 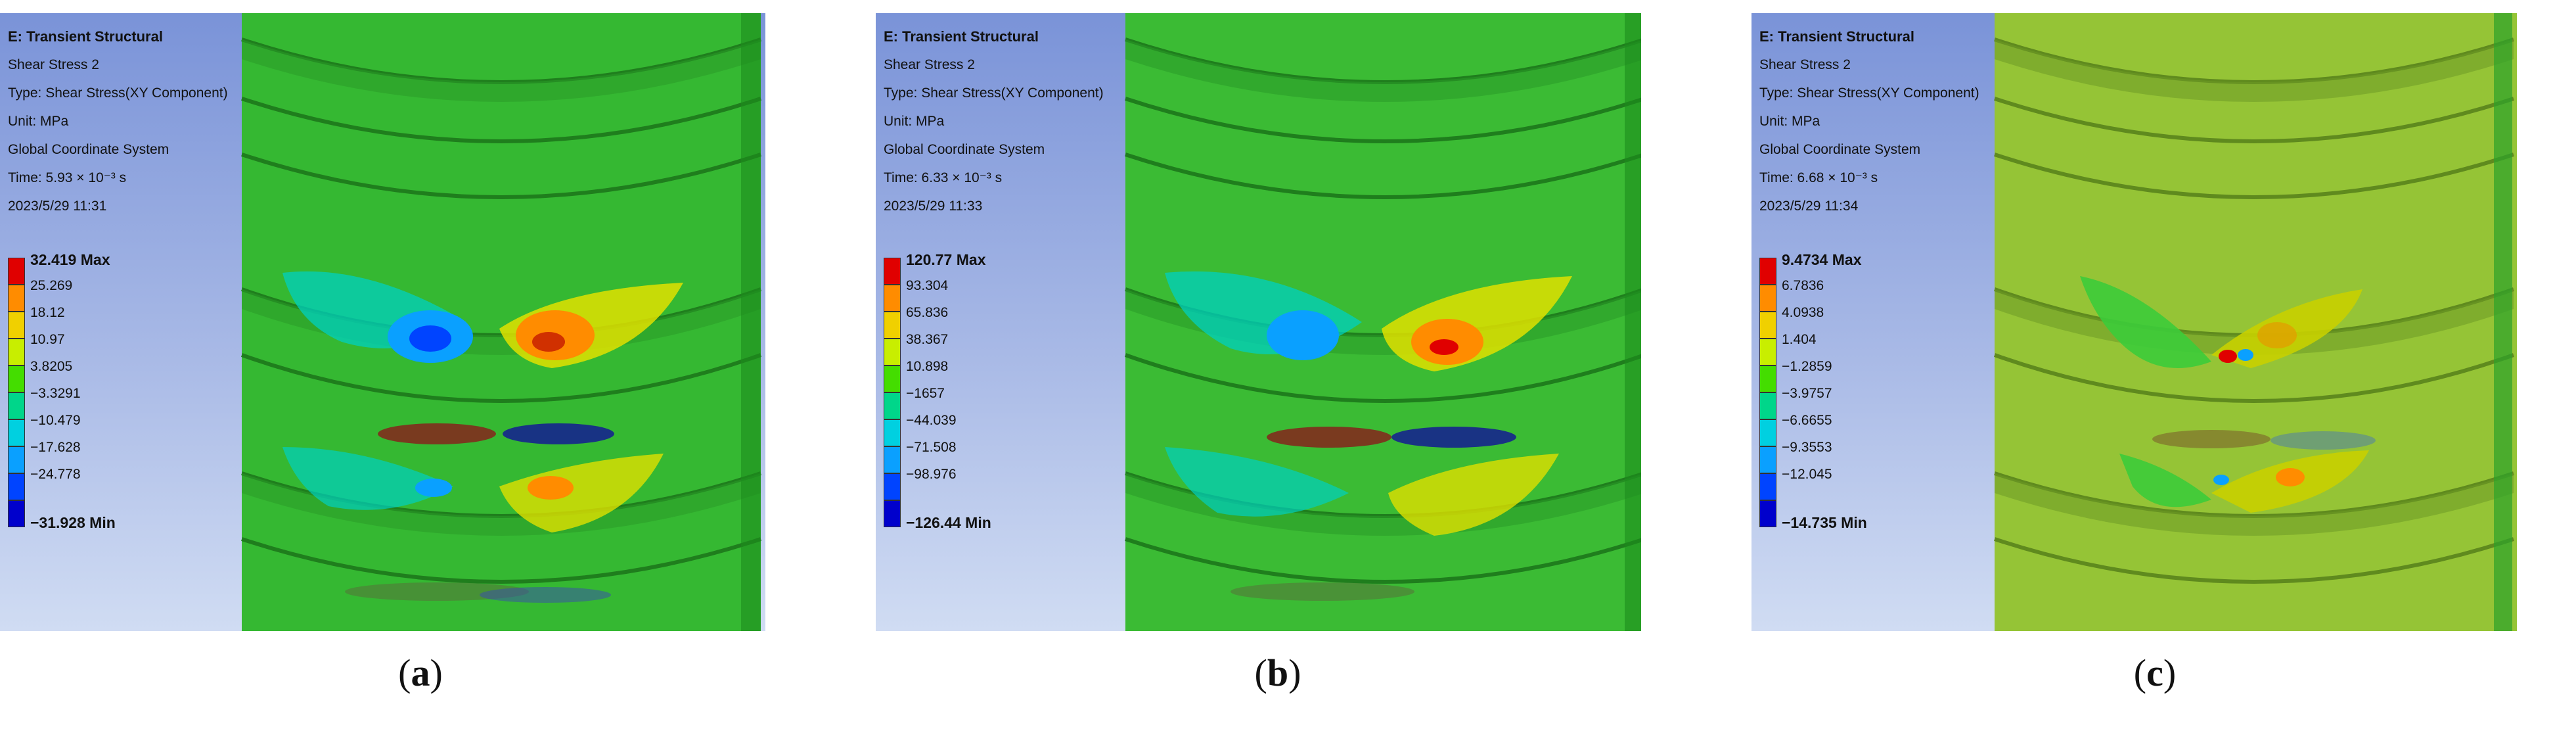 What do you see at coordinates (1807, 420) in the screenshot?
I see `legend-value-label: −6.6655` at bounding box center [1807, 420].